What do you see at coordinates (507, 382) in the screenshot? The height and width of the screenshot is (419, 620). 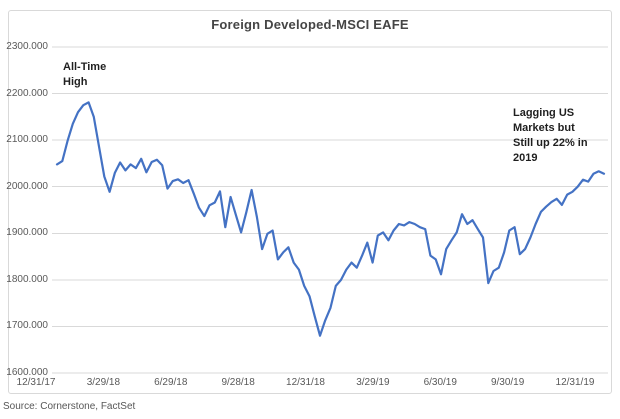 I see `x-tick-label: 9/30/19` at bounding box center [507, 382].